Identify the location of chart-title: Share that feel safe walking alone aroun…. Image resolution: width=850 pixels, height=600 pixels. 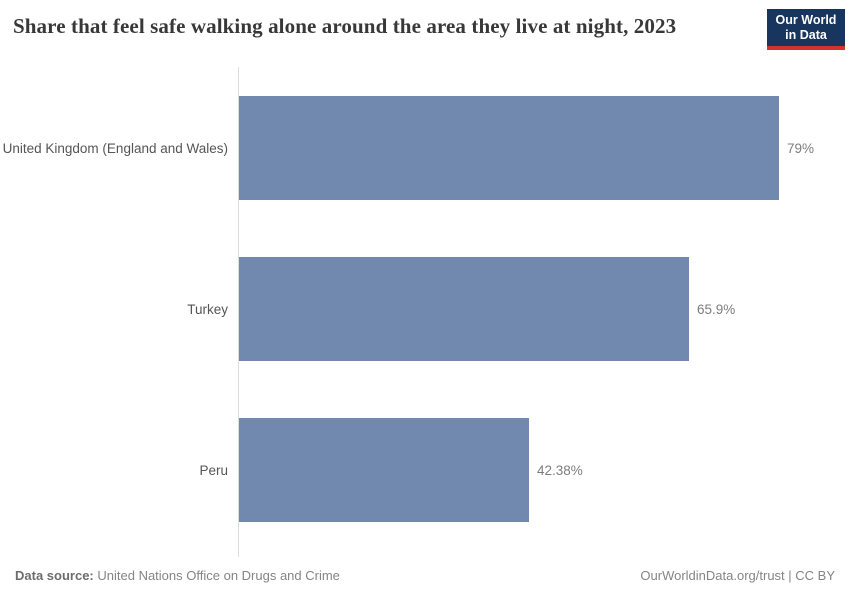
(345, 26).